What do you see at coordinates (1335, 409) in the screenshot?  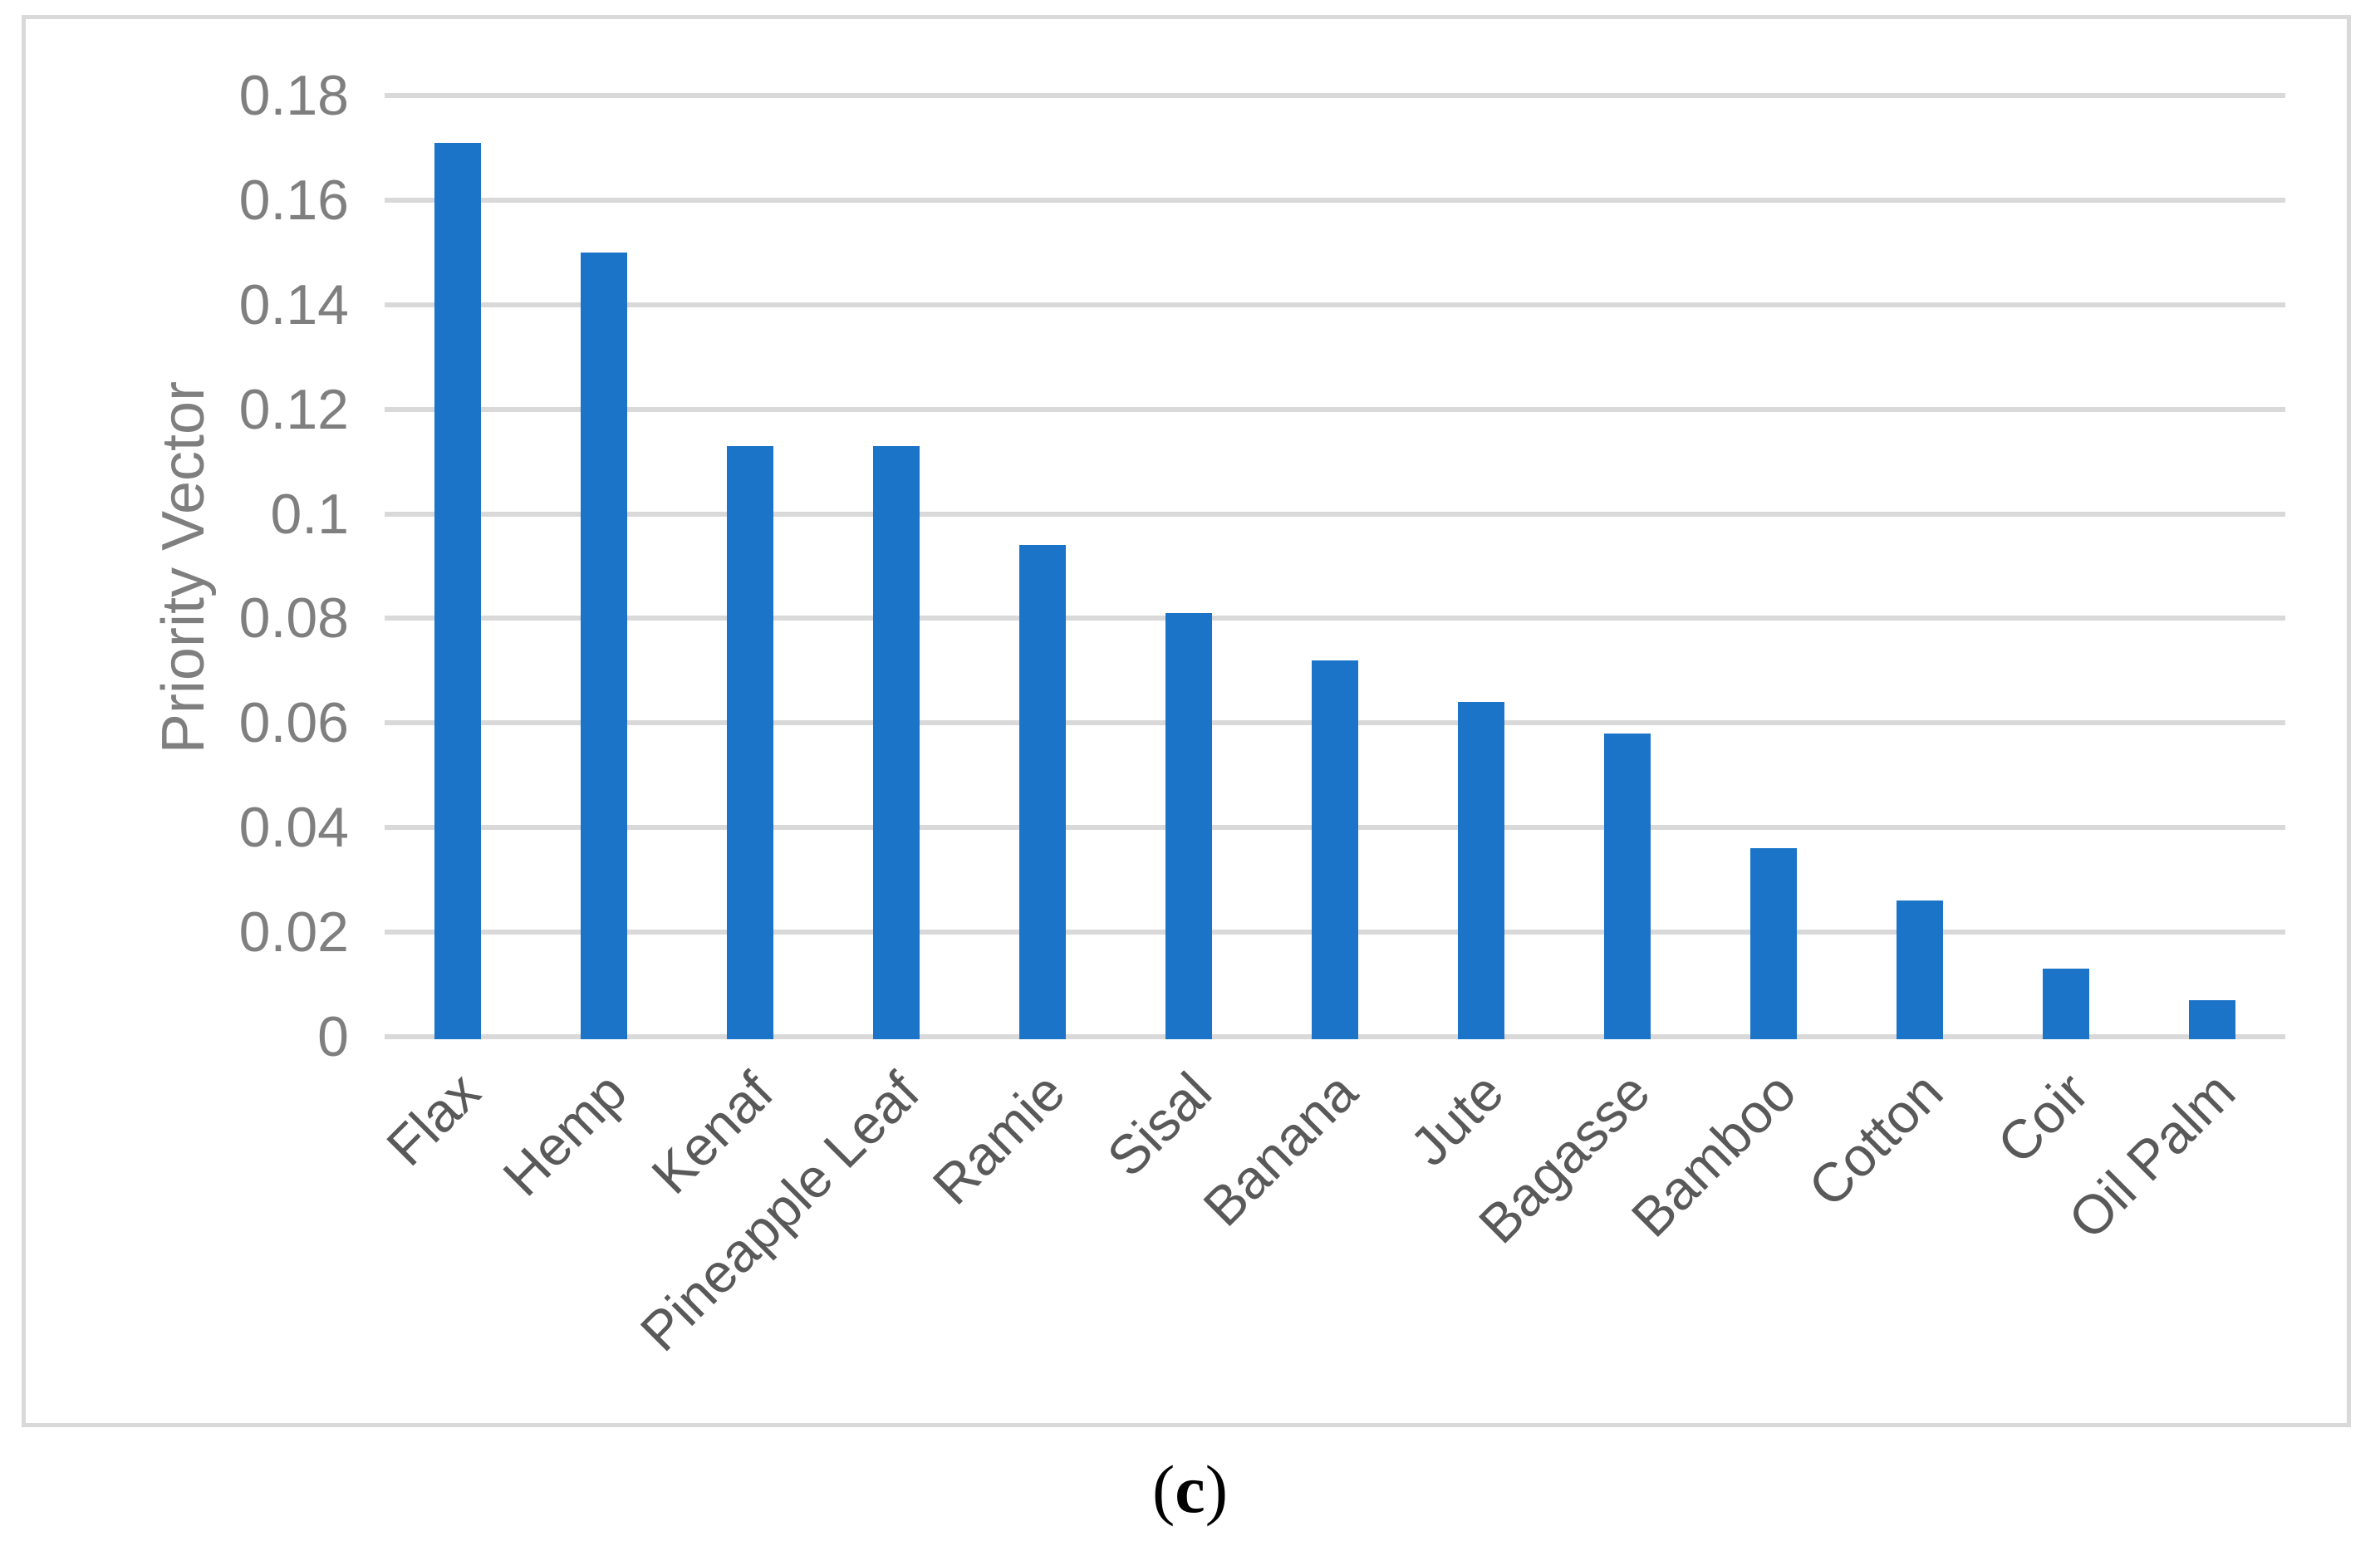 I see `gridline-0.12` at bounding box center [1335, 409].